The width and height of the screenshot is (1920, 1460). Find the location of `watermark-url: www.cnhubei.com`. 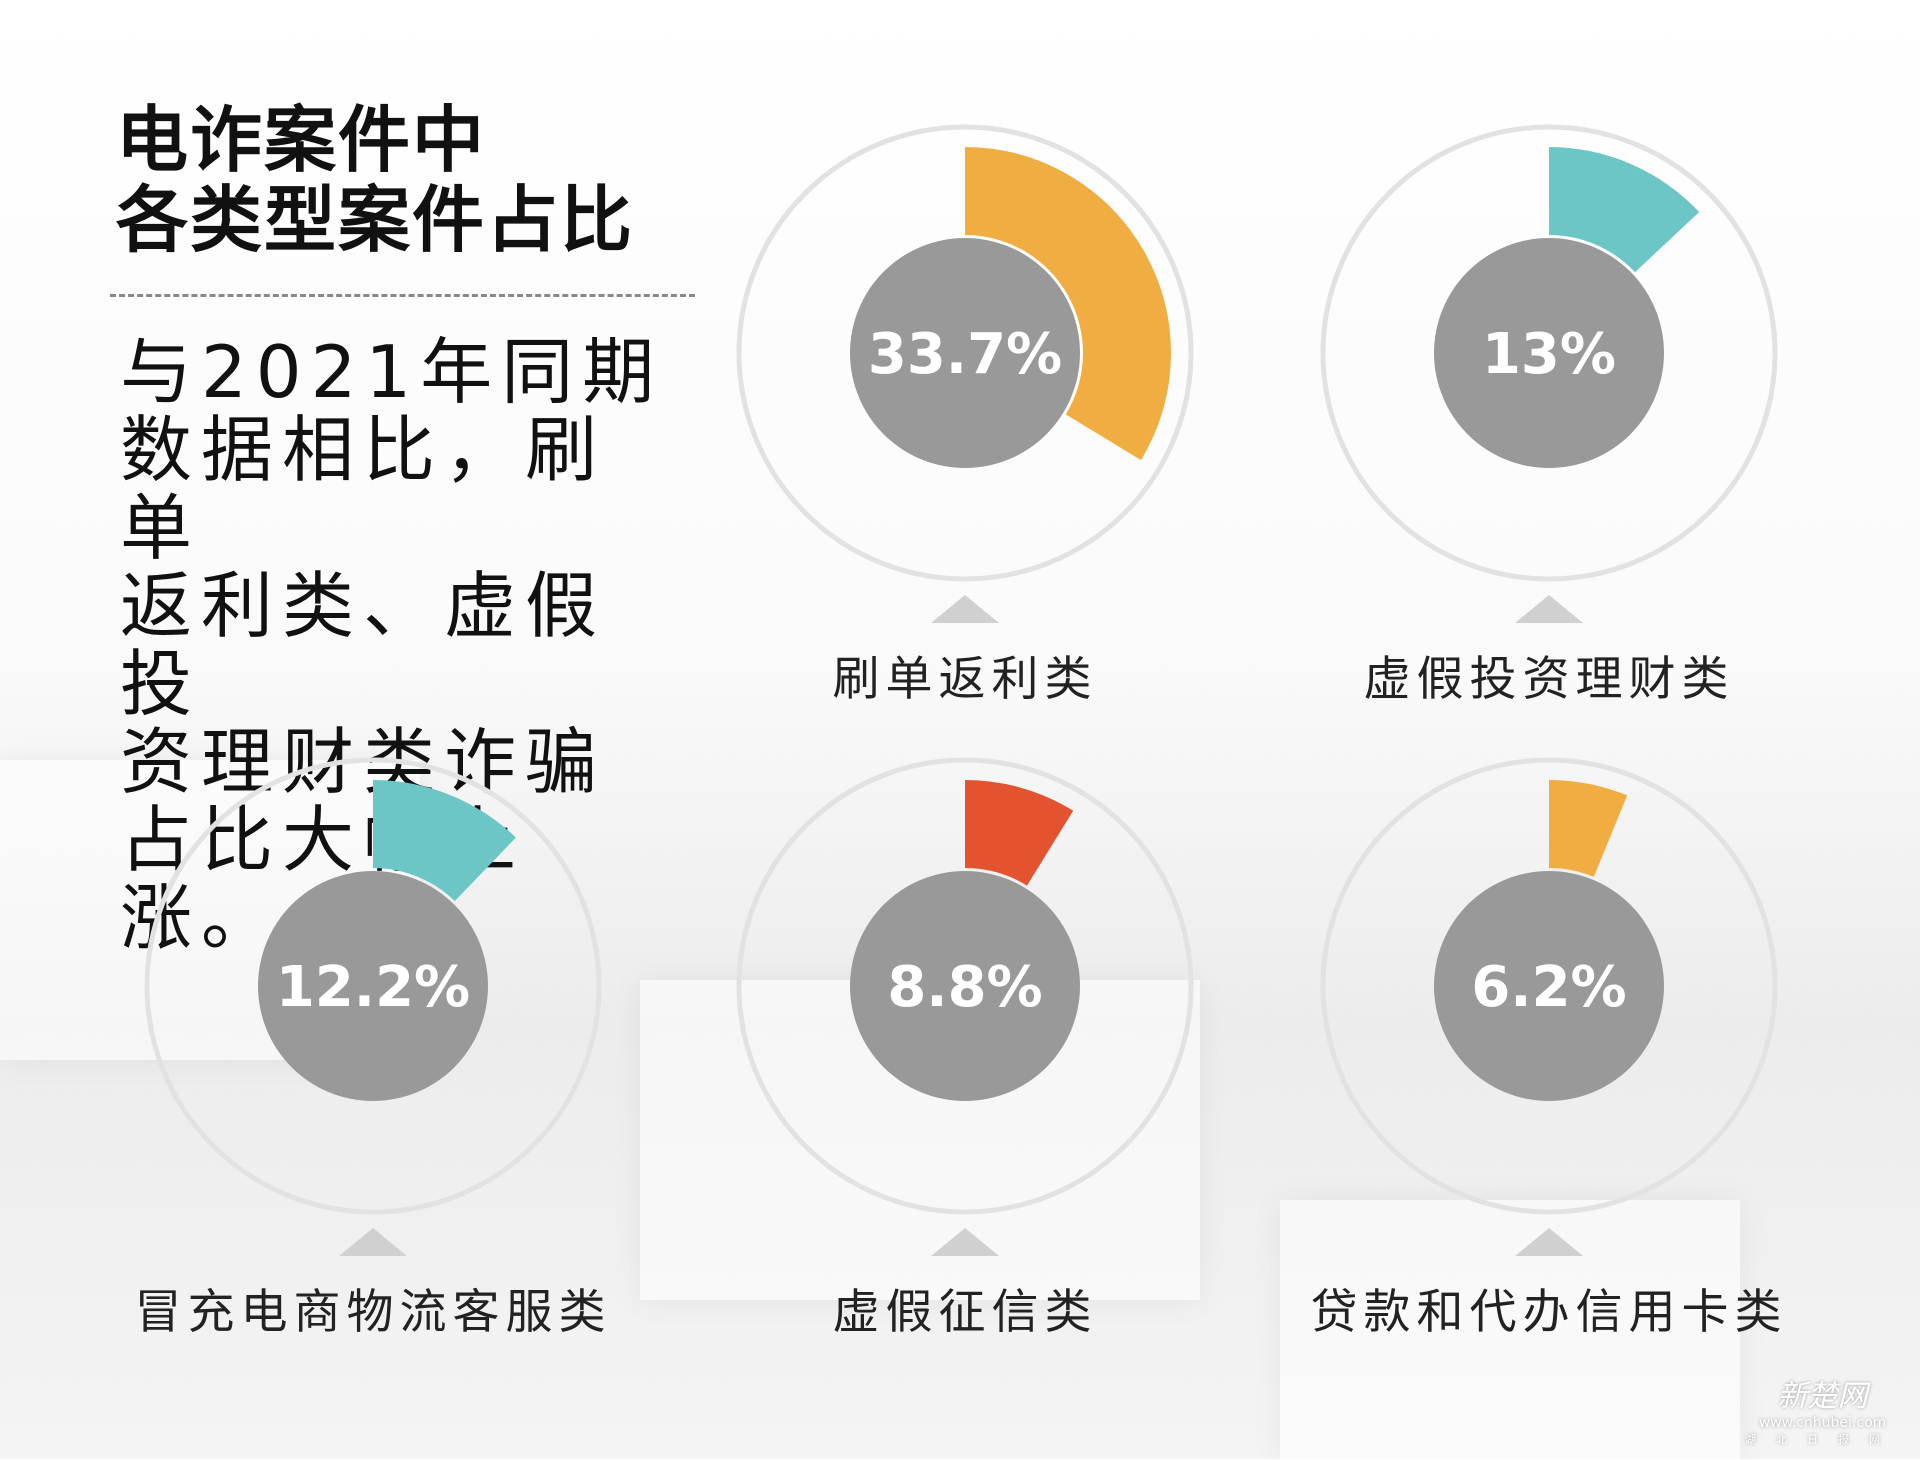

watermark-url: www.cnhubei.com is located at coordinates (1822, 1423).